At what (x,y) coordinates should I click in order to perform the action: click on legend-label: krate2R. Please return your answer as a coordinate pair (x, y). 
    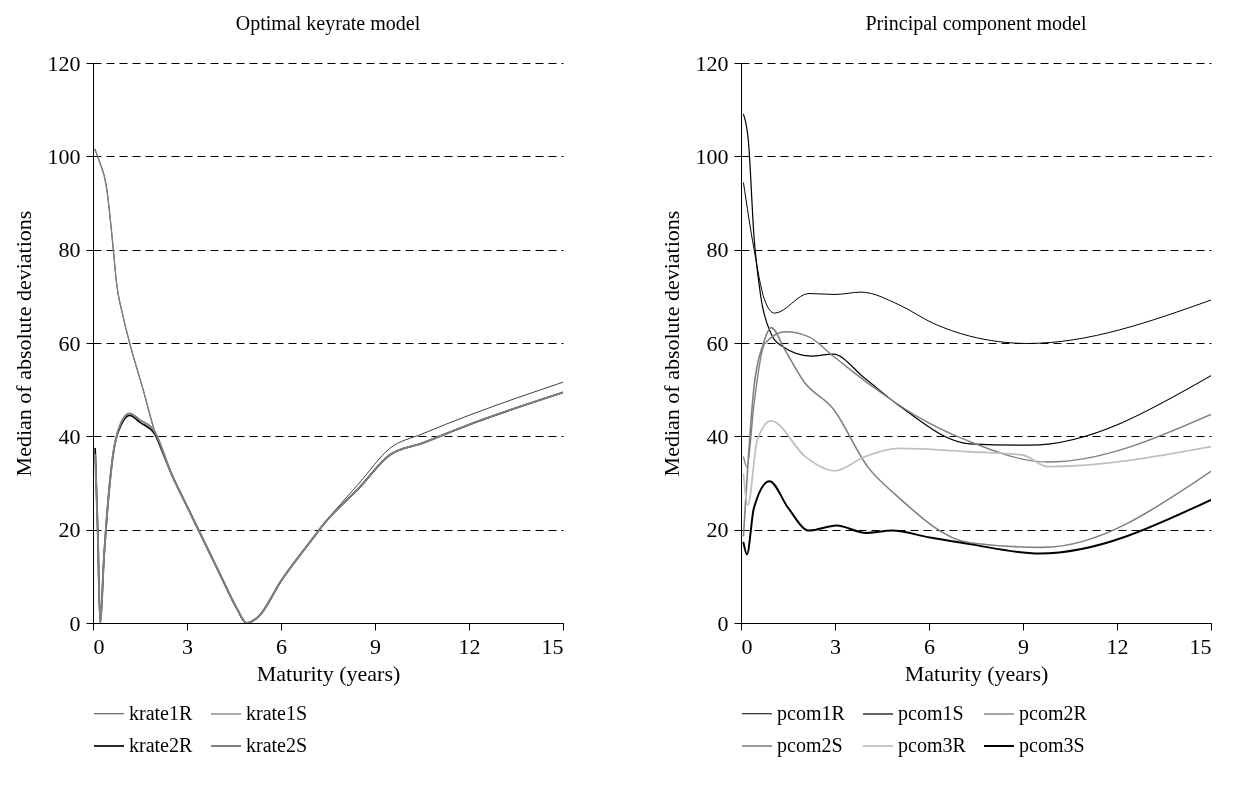
    Looking at the image, I should click on (161, 745).